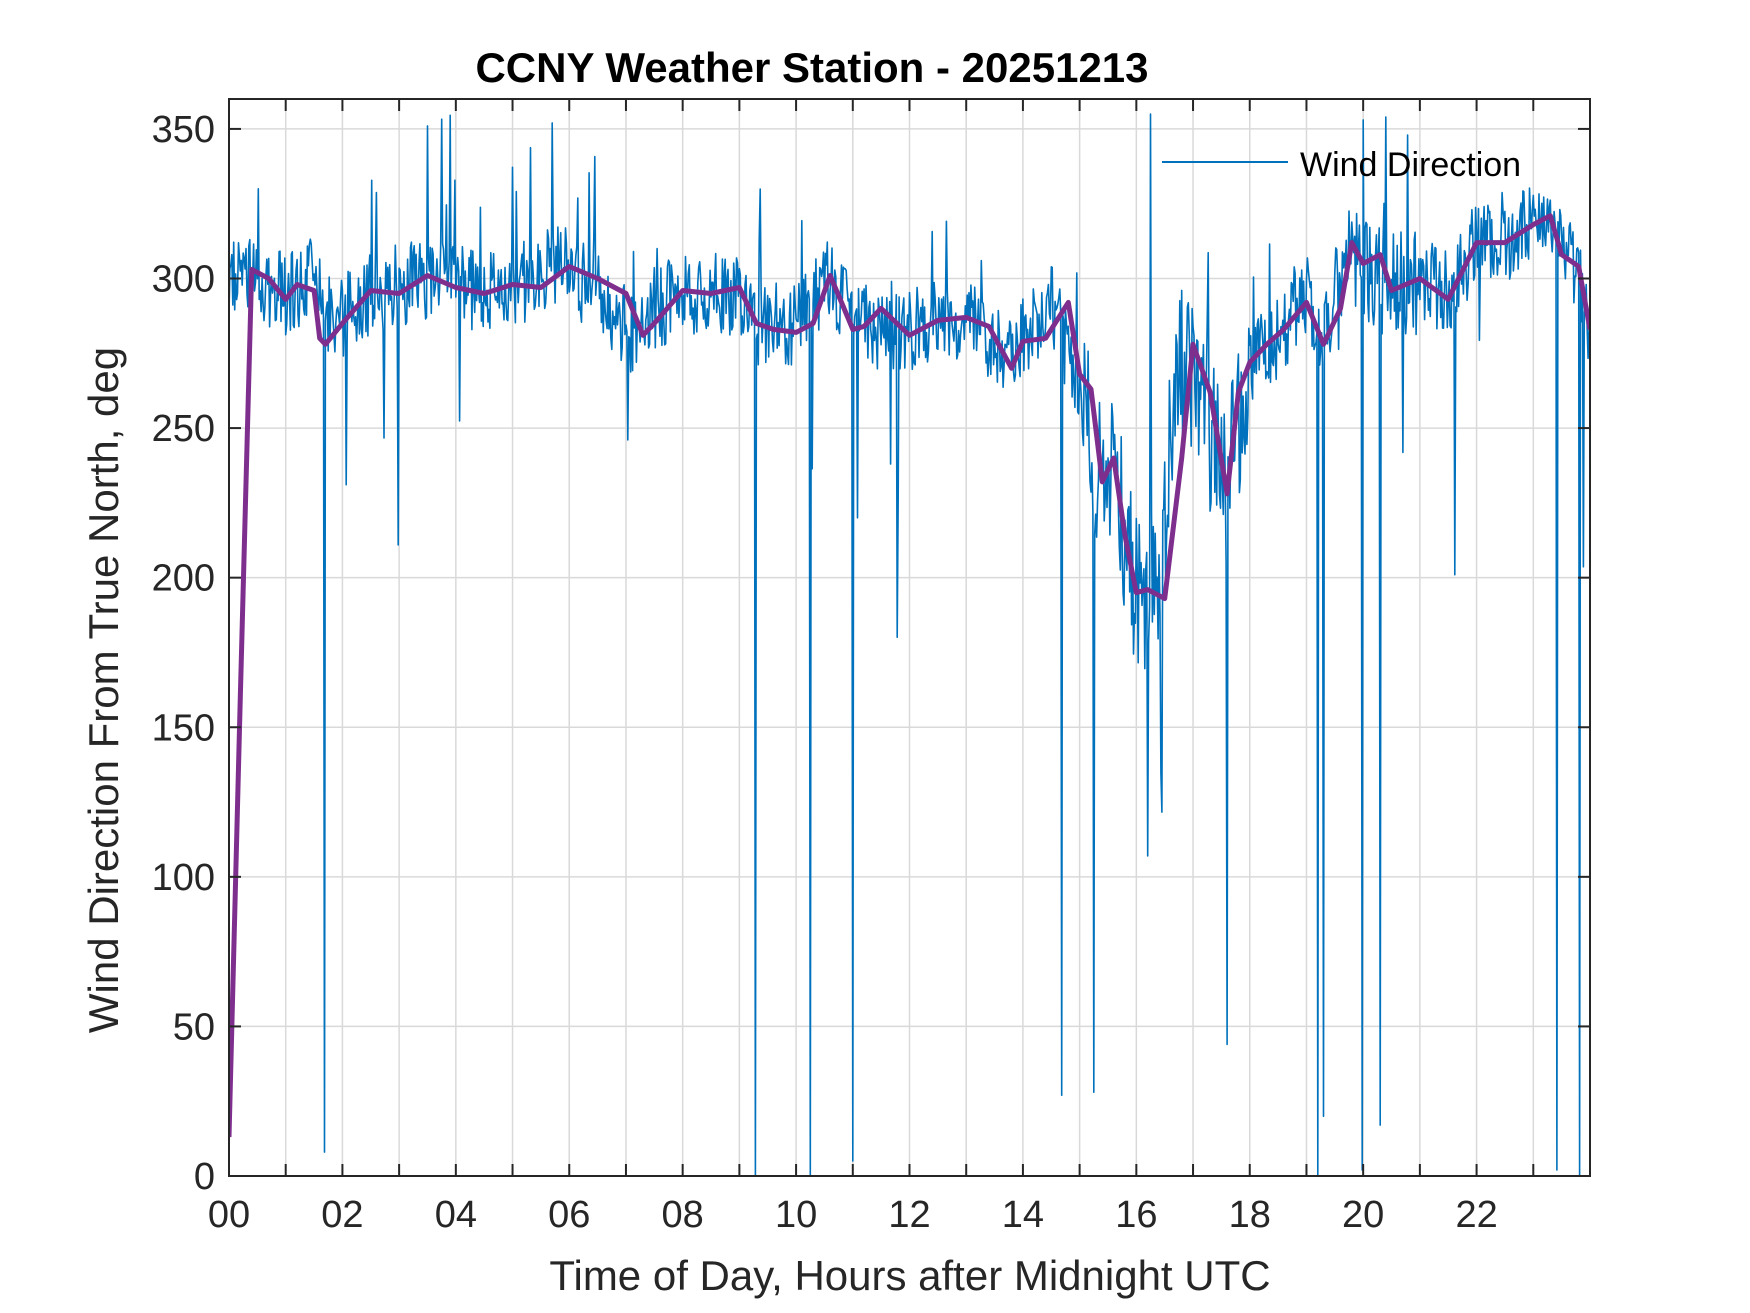 This screenshot has height=1313, width=1750. I want to click on x-tick-label: 00, so click(229, 1215).